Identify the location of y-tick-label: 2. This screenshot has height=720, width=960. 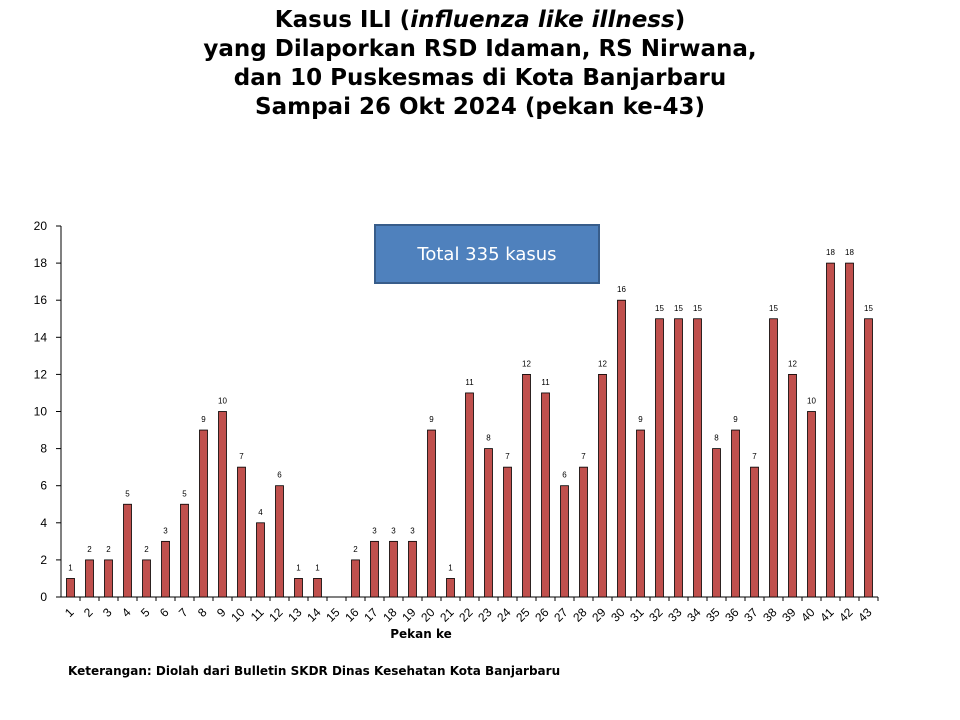
(43, 560).